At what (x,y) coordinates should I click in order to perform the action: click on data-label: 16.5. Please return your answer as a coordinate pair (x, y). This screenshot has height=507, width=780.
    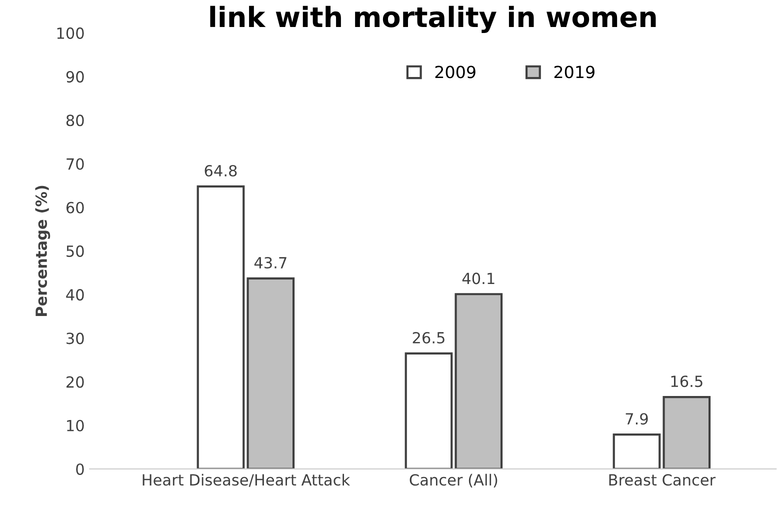
    Looking at the image, I should click on (686, 382).